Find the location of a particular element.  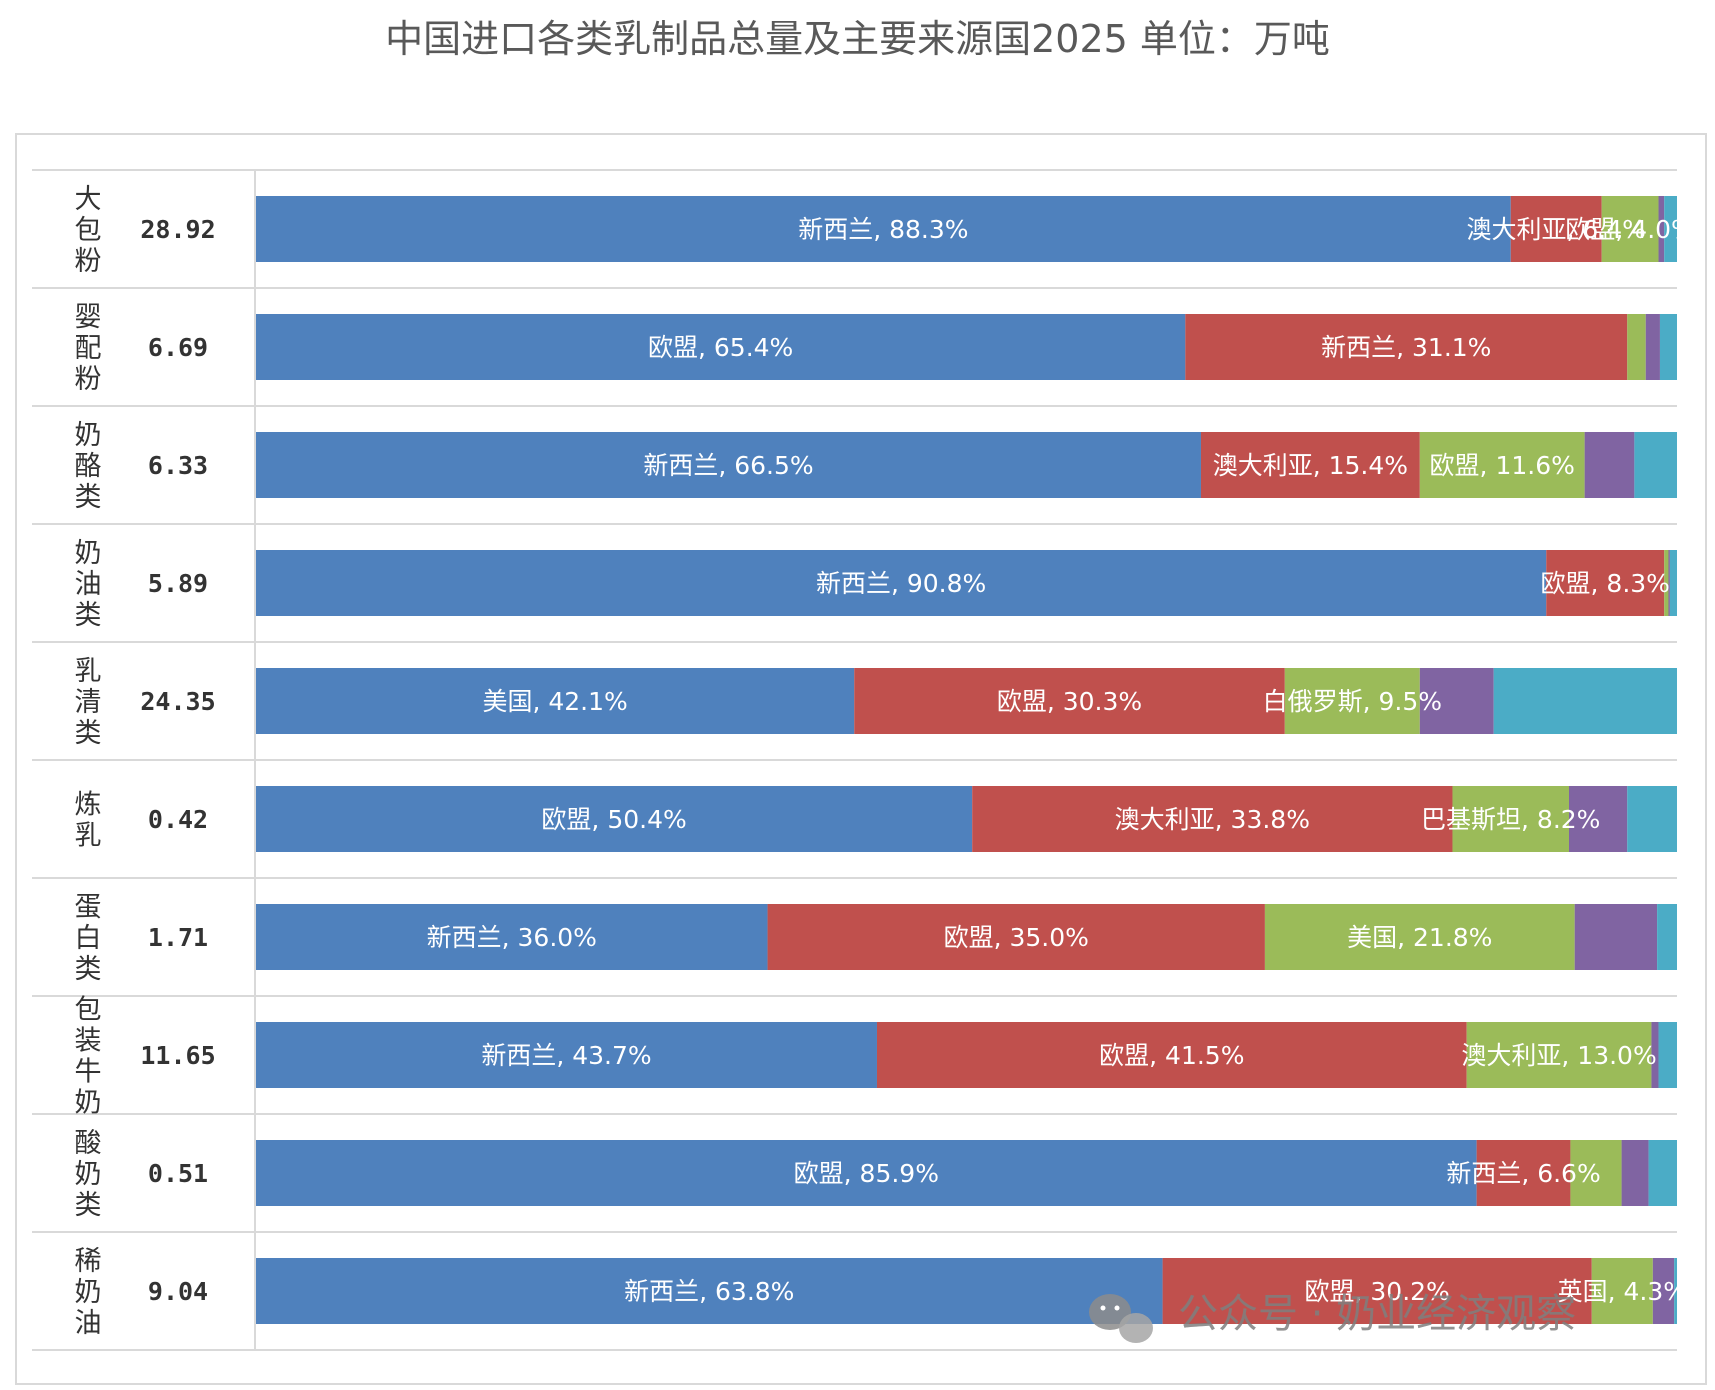

total-value: 1.71 is located at coordinates (178, 937).